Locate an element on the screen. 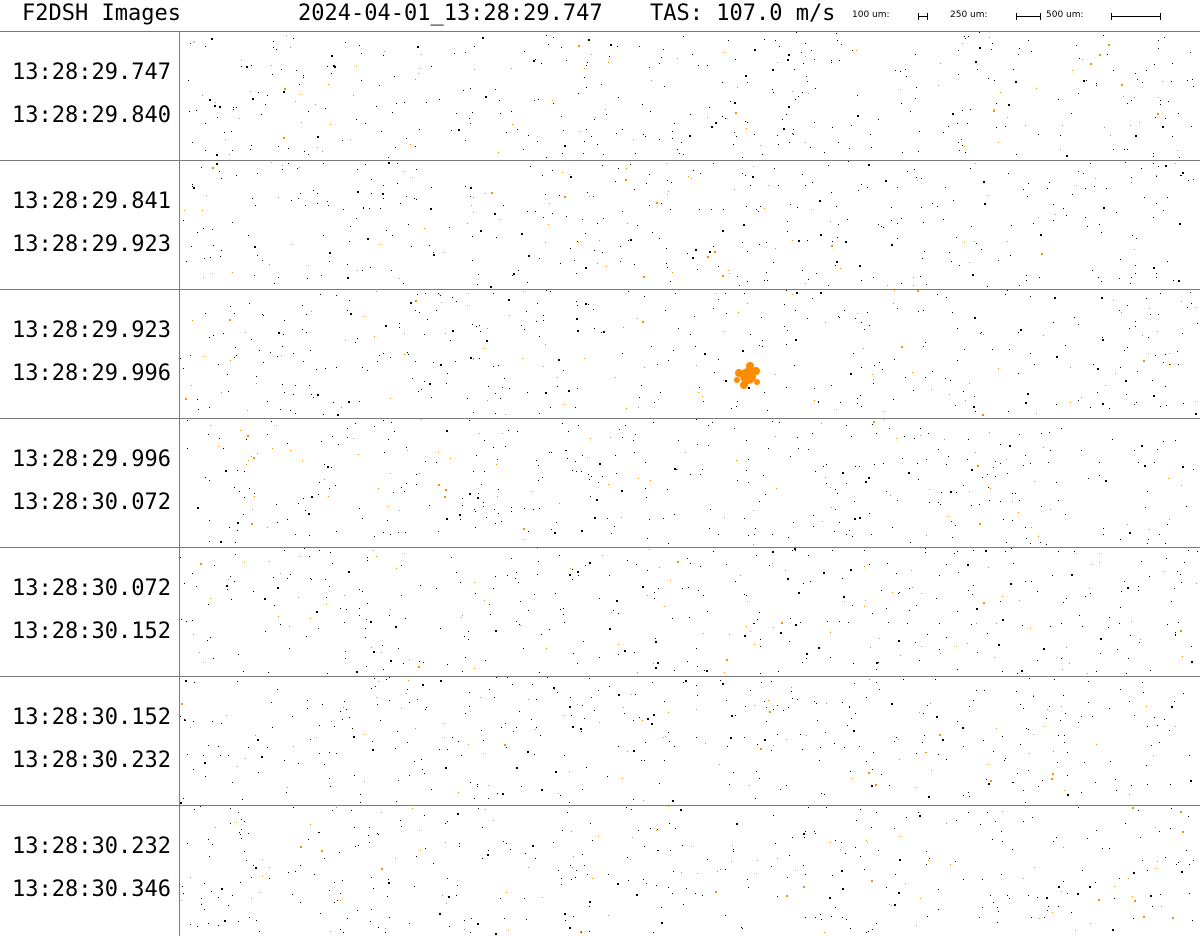 This screenshot has height=936, width=1200. strip-times: 13:28:29.841 13:28:29.923 is located at coordinates (90, 225).